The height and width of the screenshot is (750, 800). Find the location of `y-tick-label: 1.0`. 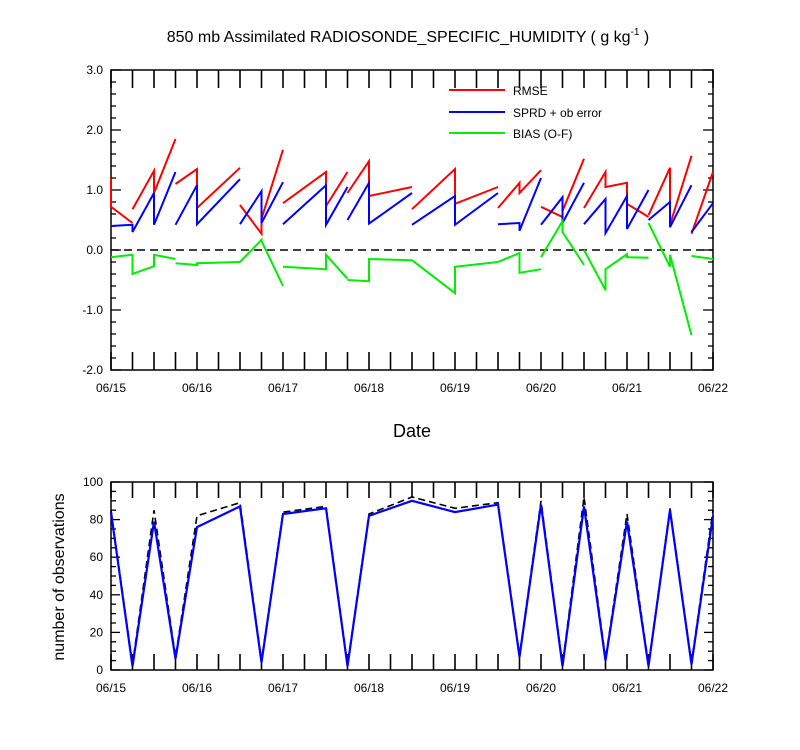

y-tick-label: 1.0 is located at coordinates (94, 190).